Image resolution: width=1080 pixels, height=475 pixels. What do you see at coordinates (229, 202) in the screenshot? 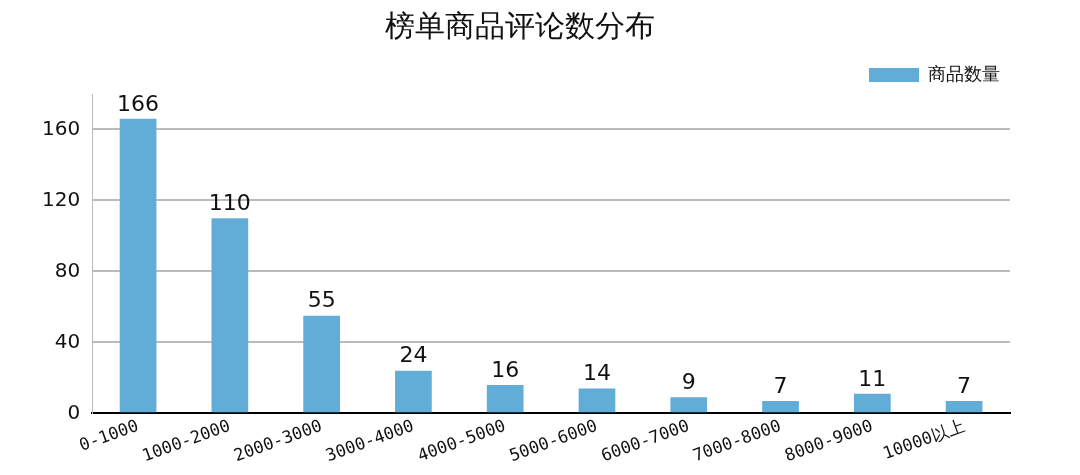
I see `data-label: 110` at bounding box center [229, 202].